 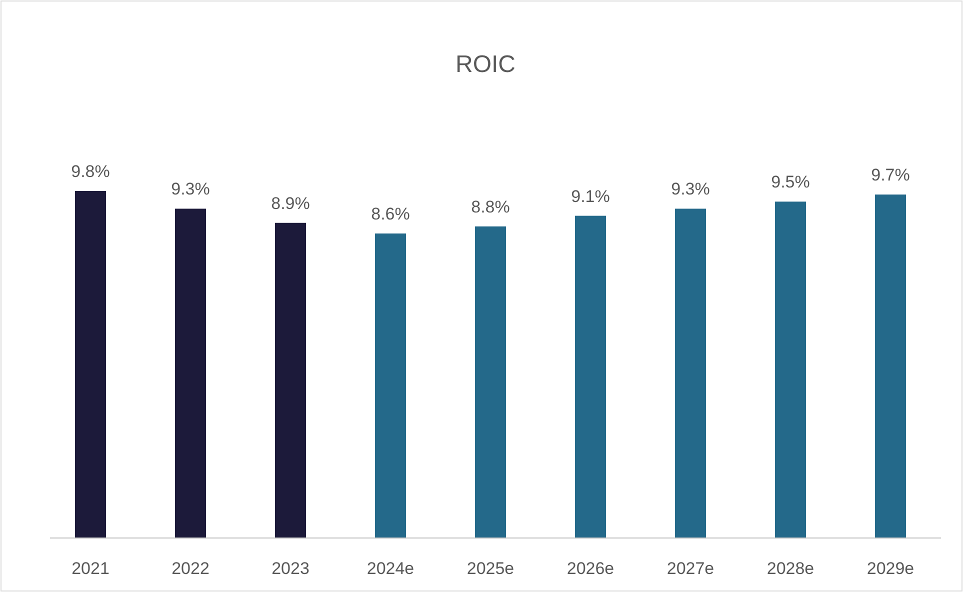 What do you see at coordinates (191, 568) in the screenshot?
I see `x-tick-label: 2022` at bounding box center [191, 568].